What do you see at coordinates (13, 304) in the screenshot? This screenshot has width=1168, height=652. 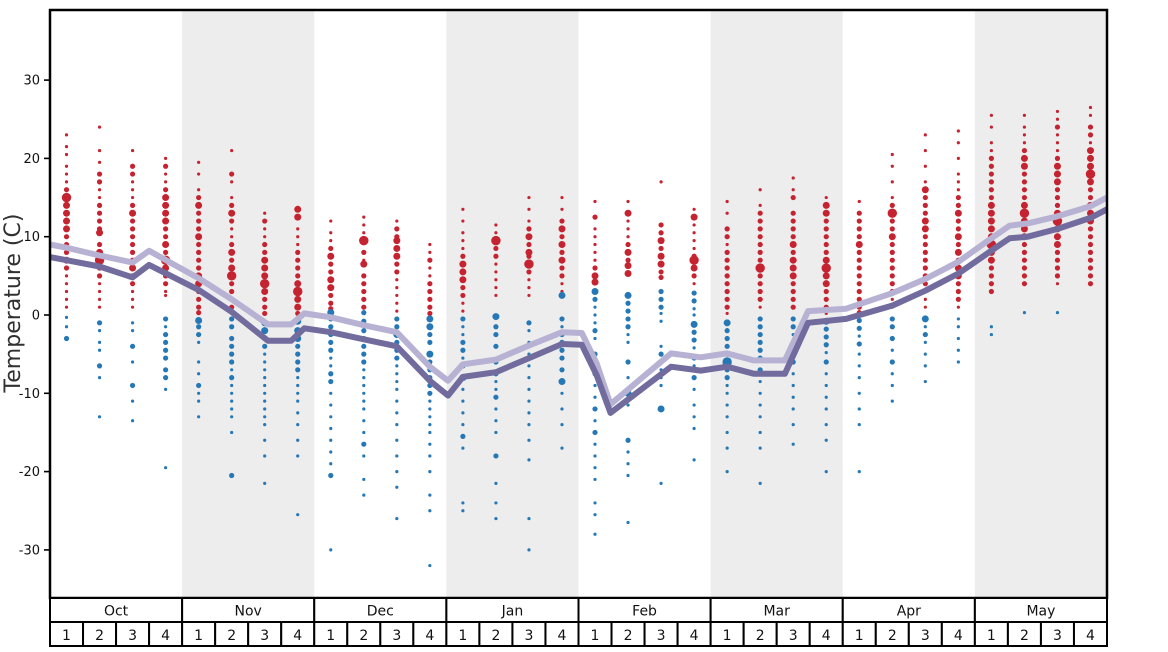 I see `y-axis-label: Temperature (C)` at bounding box center [13, 304].